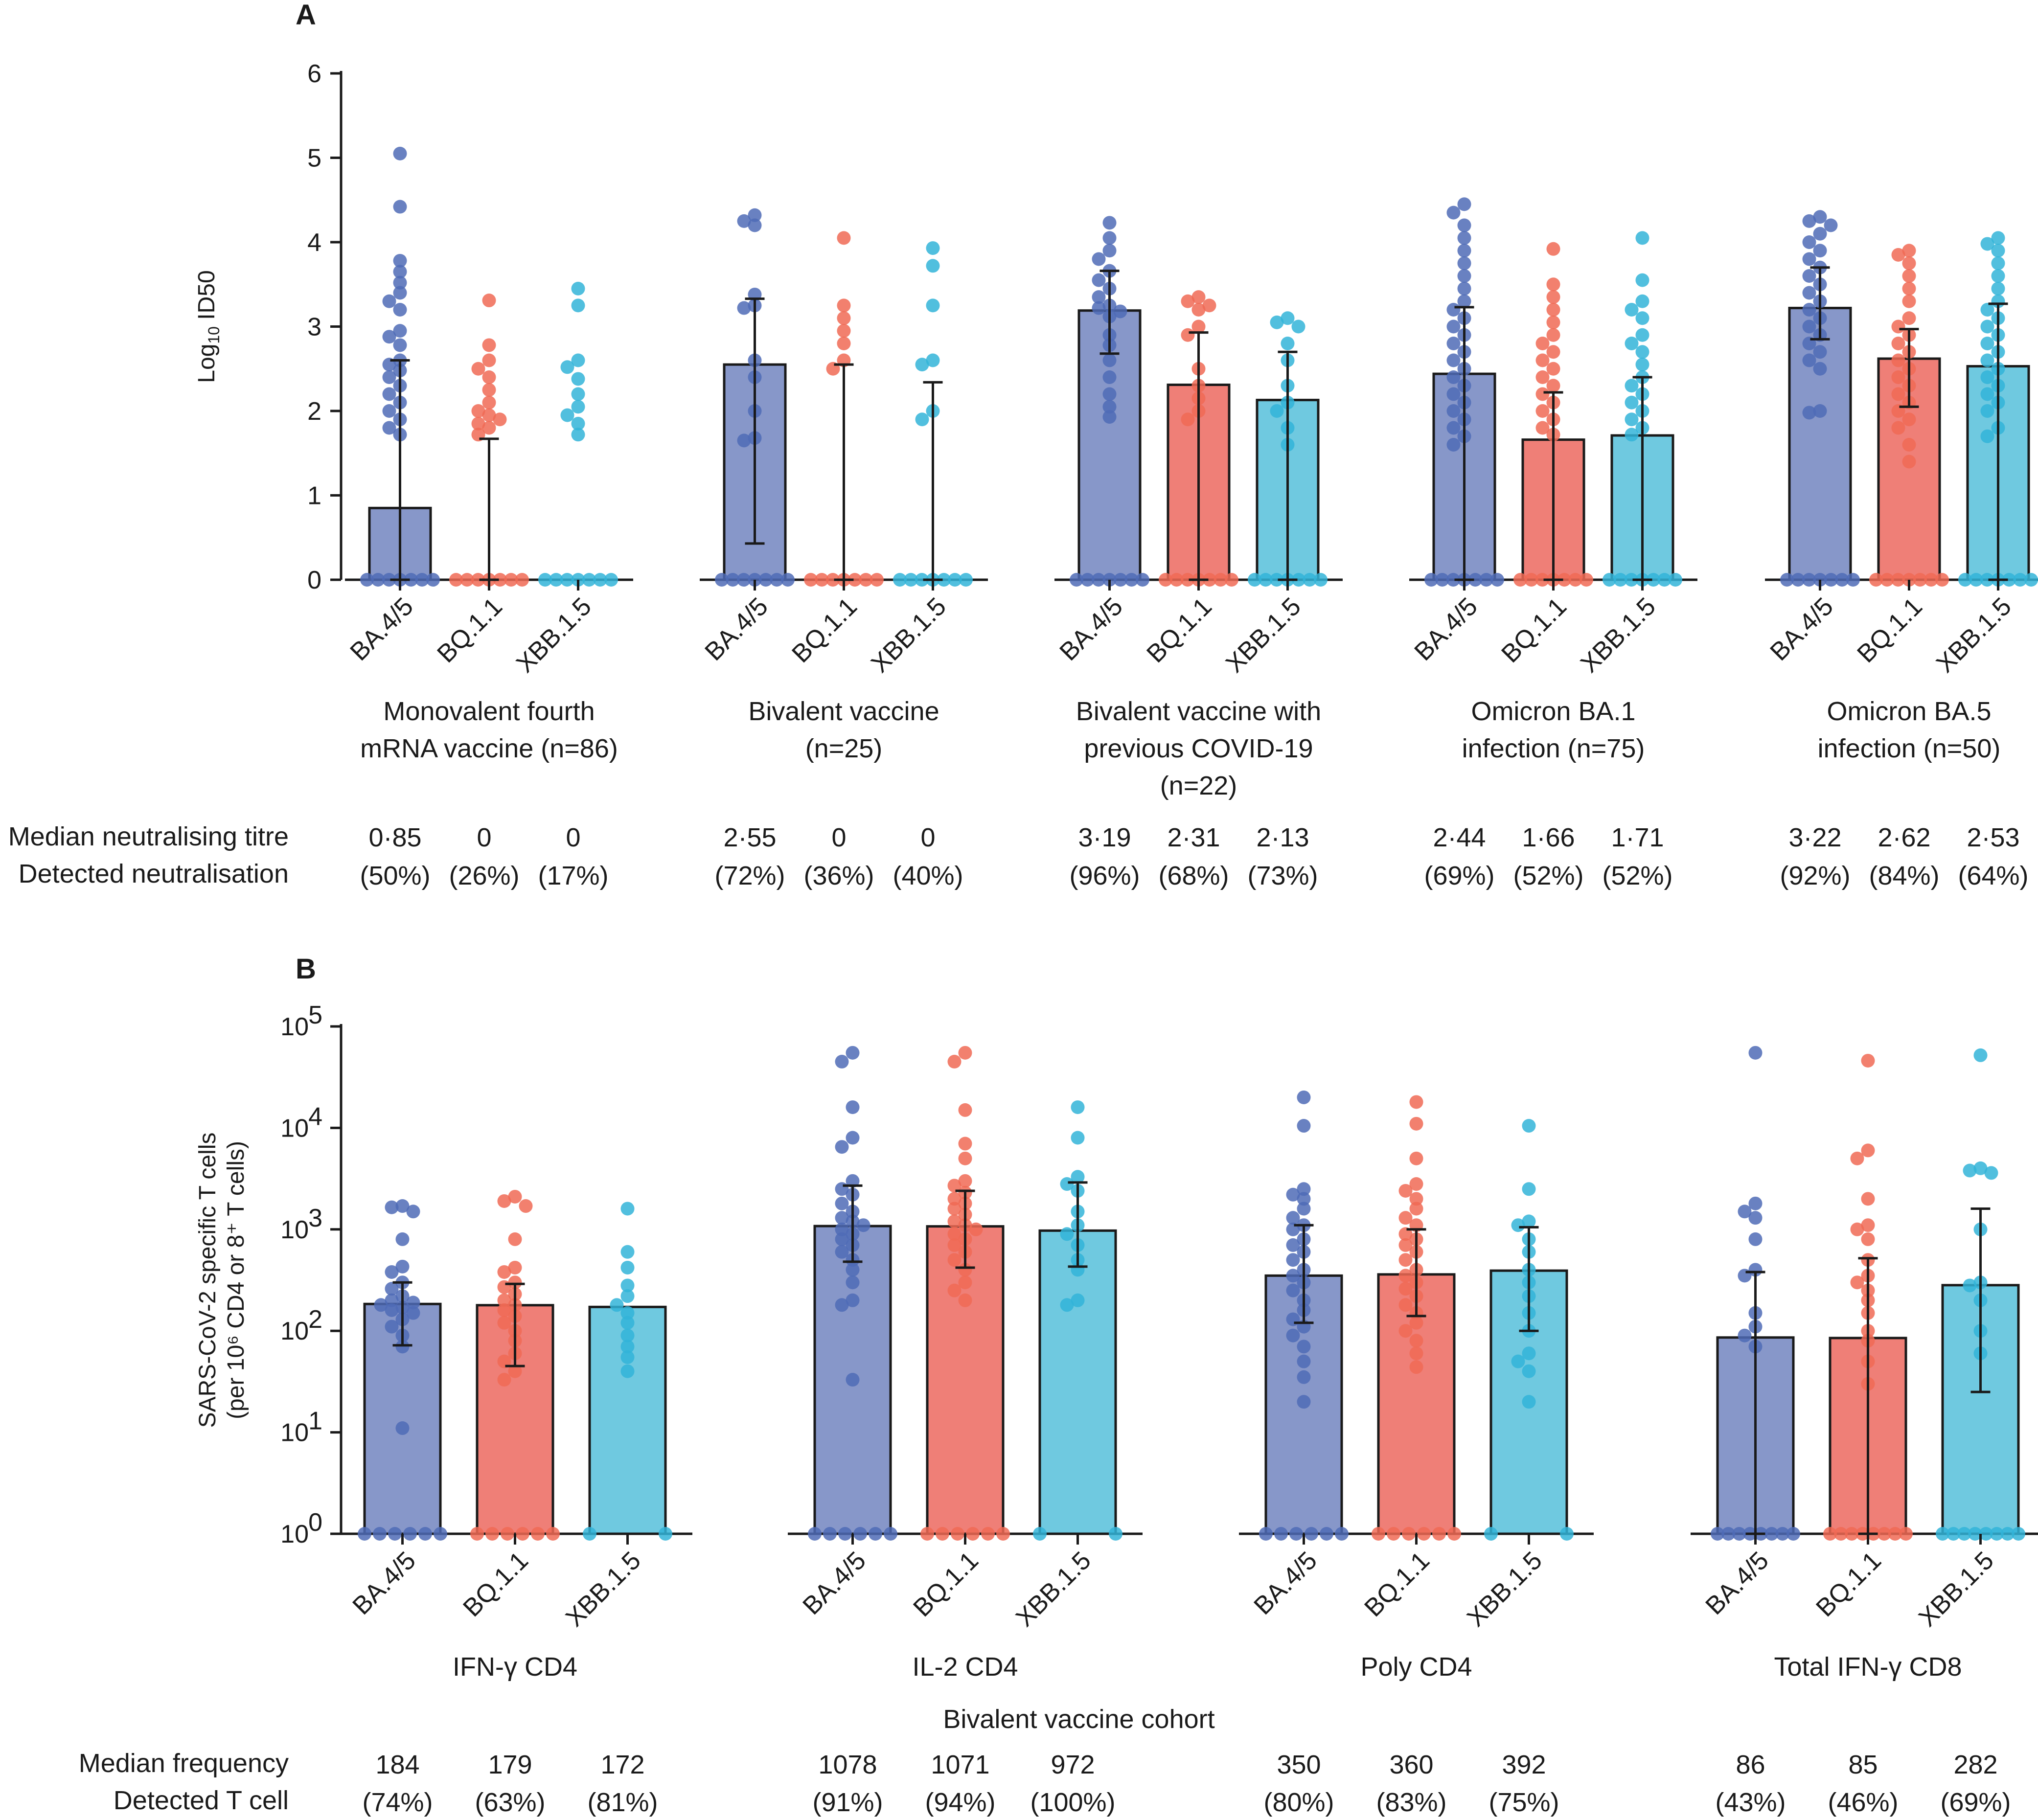 Image resolution: width=2038 pixels, height=1820 pixels. I want to click on panel-a-cat-label-g4-1: BQ.1.1, so click(1890, 630).